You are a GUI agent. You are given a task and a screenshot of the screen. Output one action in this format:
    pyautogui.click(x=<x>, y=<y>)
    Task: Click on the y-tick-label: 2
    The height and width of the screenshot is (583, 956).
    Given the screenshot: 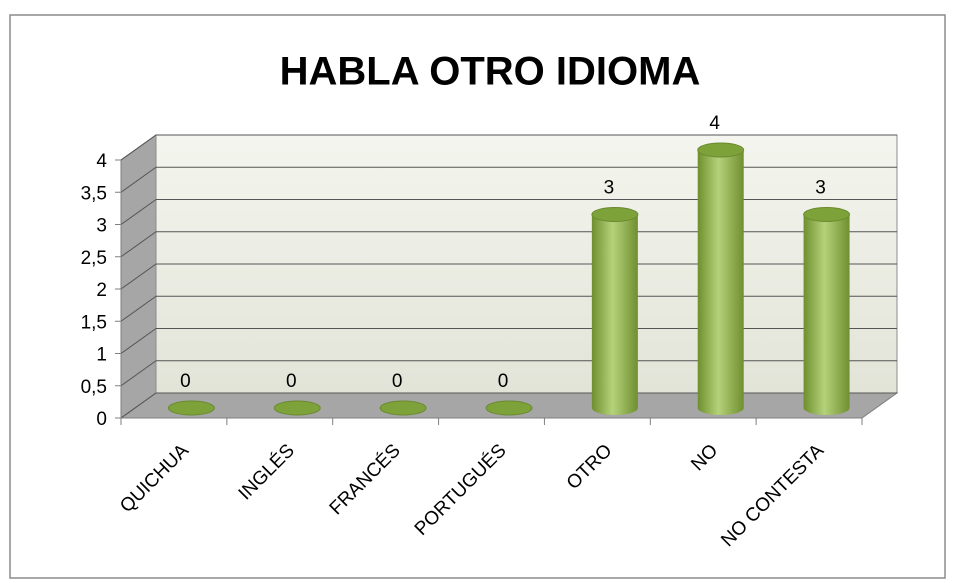 What is the action you would take?
    pyautogui.click(x=101, y=290)
    